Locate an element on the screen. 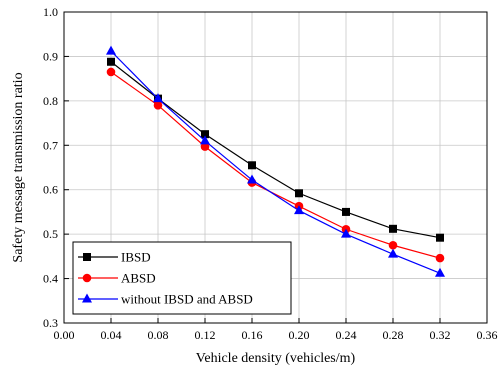 The height and width of the screenshot is (374, 501). y-tick-label: 0.6 is located at coordinates (50, 190).